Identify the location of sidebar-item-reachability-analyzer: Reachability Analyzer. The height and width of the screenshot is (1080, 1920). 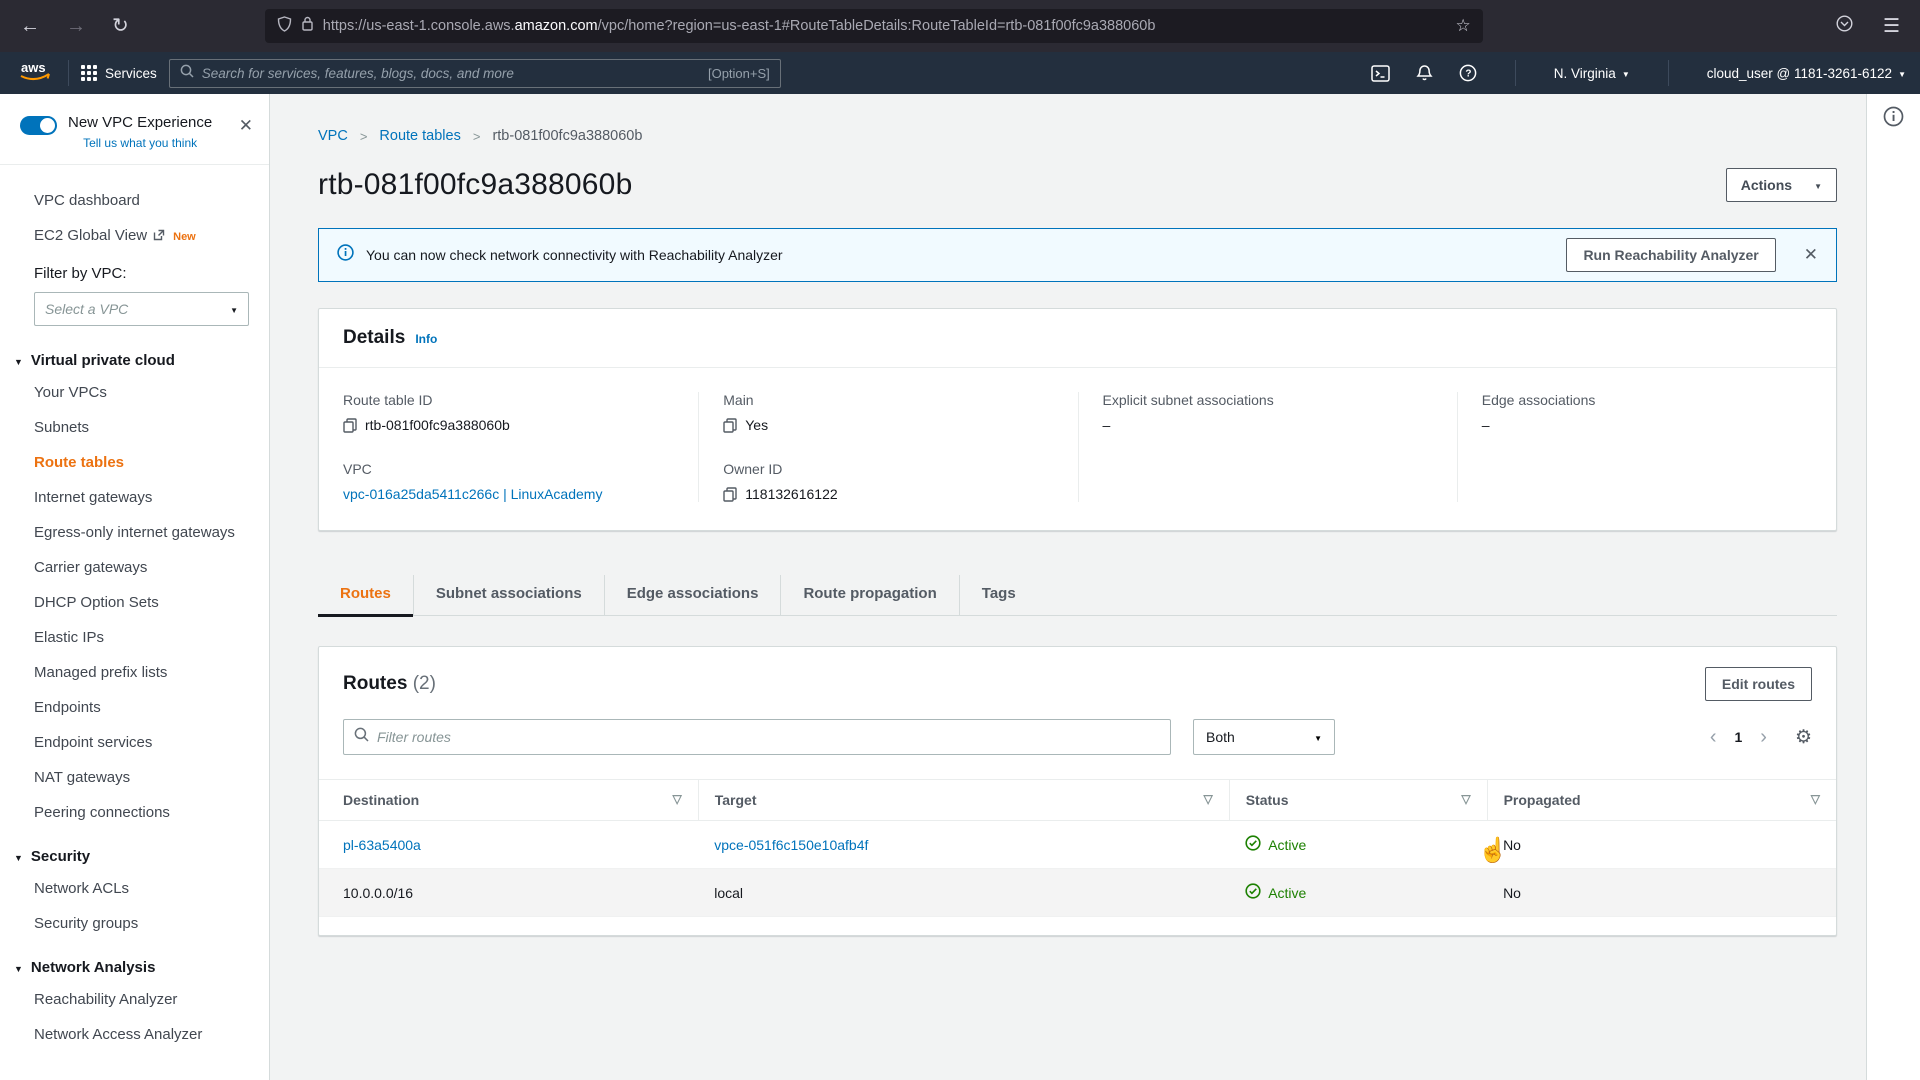
(106, 999).